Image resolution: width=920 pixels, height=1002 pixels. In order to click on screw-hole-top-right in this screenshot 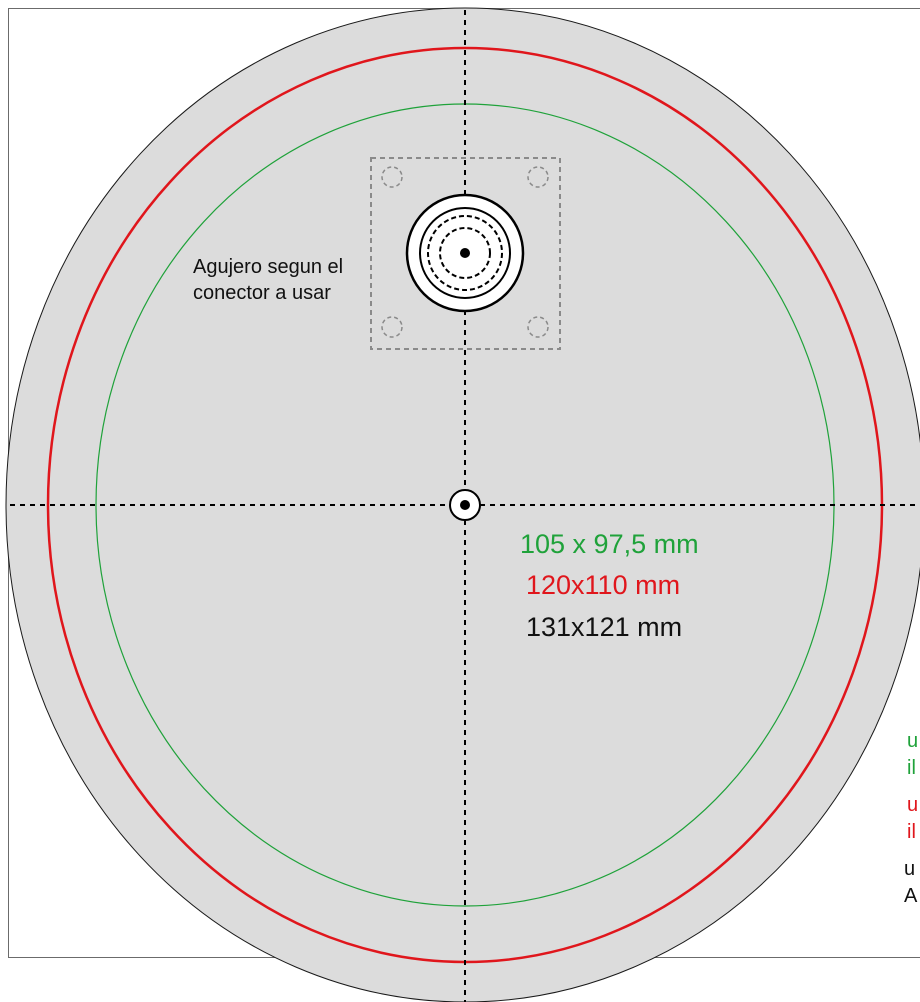, I will do `click(538, 177)`.